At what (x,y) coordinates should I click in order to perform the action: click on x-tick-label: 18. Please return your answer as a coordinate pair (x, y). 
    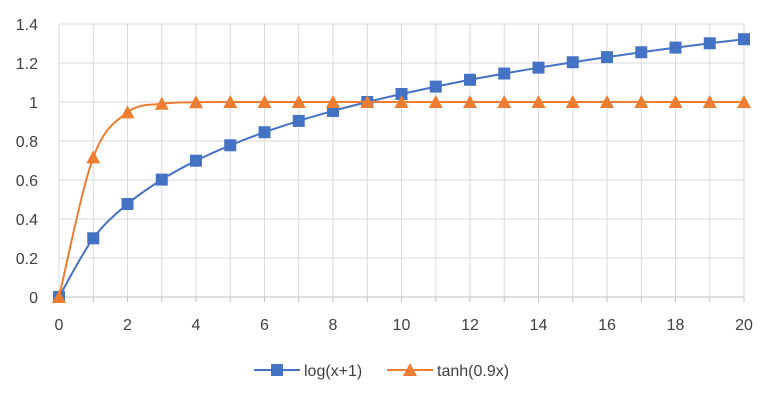
    Looking at the image, I should click on (676, 325).